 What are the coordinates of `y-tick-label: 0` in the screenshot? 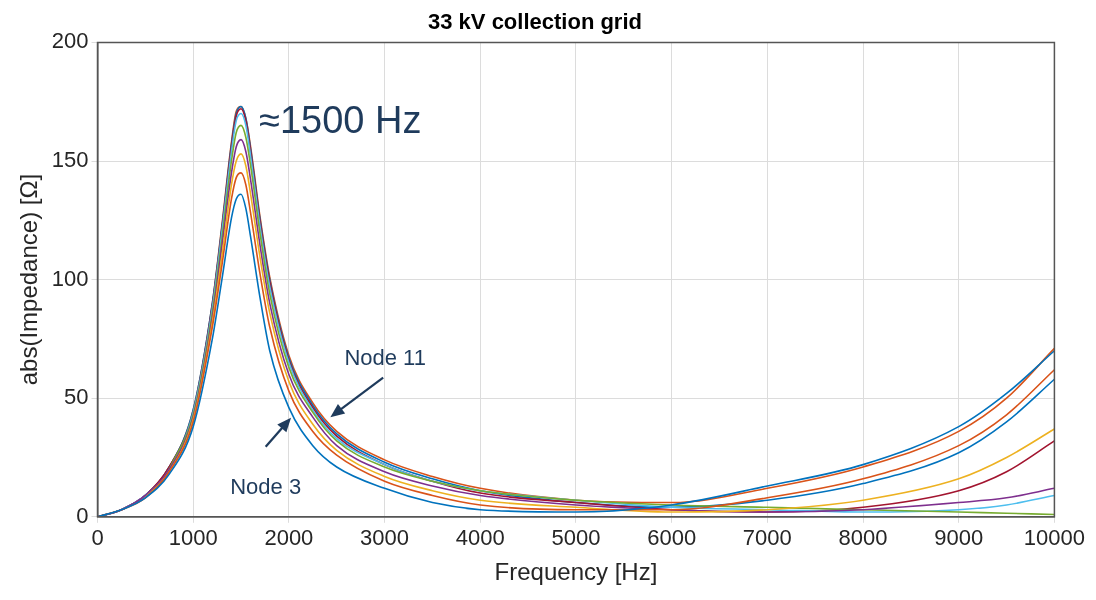 It's located at (82, 515).